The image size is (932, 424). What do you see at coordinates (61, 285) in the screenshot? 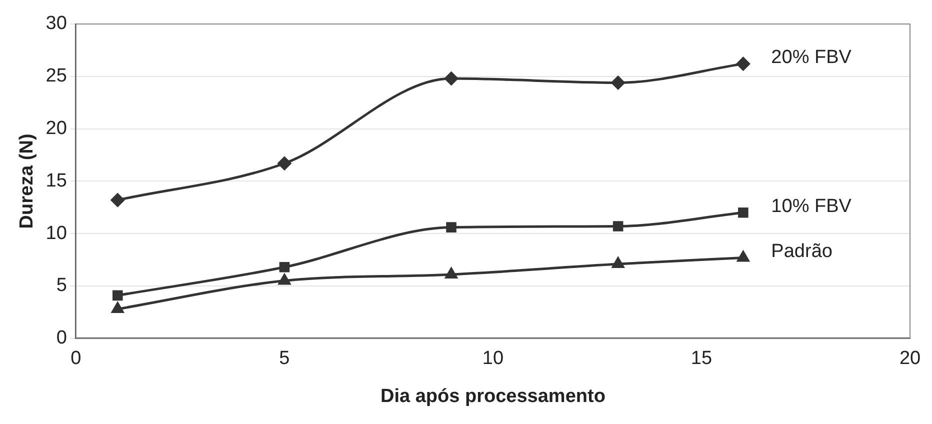
I see `y-tick-label: 5` at bounding box center [61, 285].